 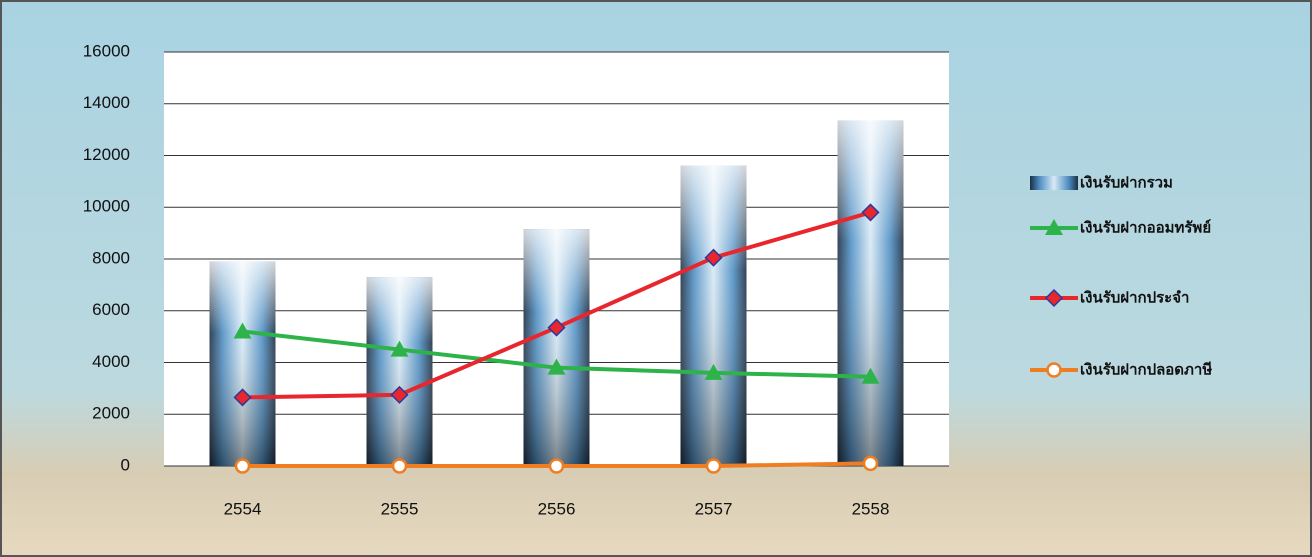 I want to click on x-tick-label: 2555, so click(x=400, y=508).